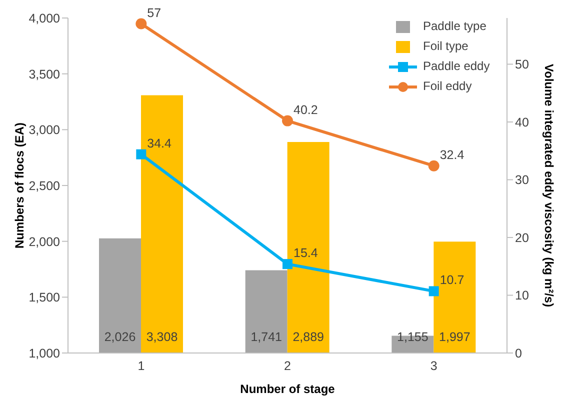 Image resolution: width=569 pixels, height=405 pixels. What do you see at coordinates (518, 353) in the screenshot?
I see `y2-tick-label: 0` at bounding box center [518, 353].